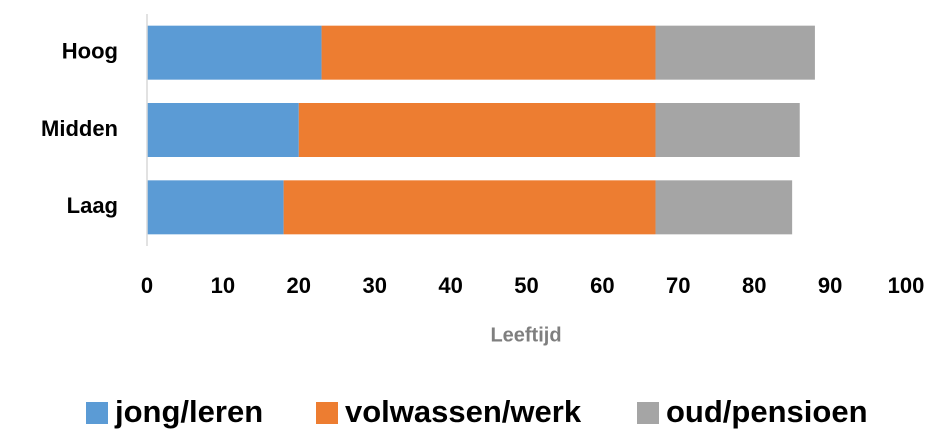 The height and width of the screenshot is (436, 934). I want to click on y-tick-label: Laag, so click(92, 205).